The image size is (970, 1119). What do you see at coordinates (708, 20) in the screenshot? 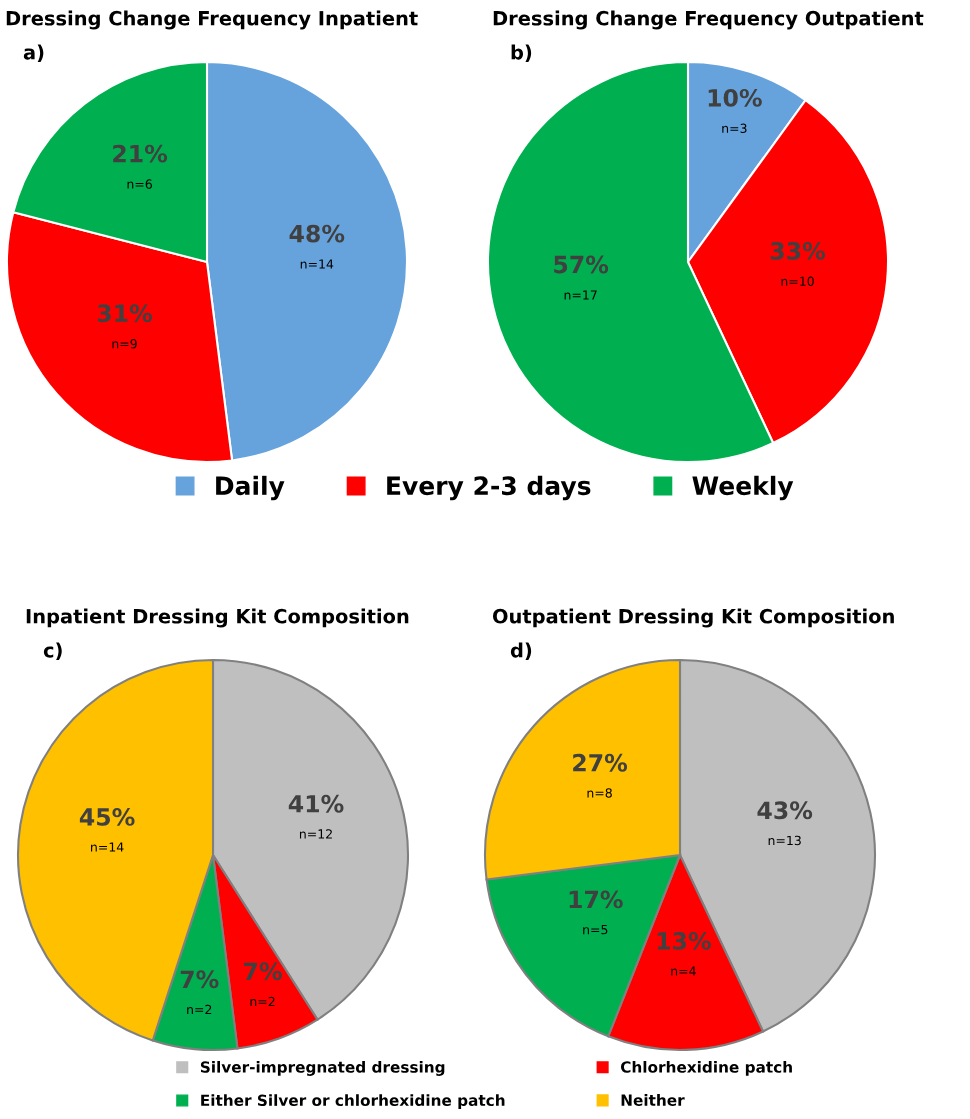
I see `chart-title: Dressing Change Frequency Outpatient` at bounding box center [708, 20].